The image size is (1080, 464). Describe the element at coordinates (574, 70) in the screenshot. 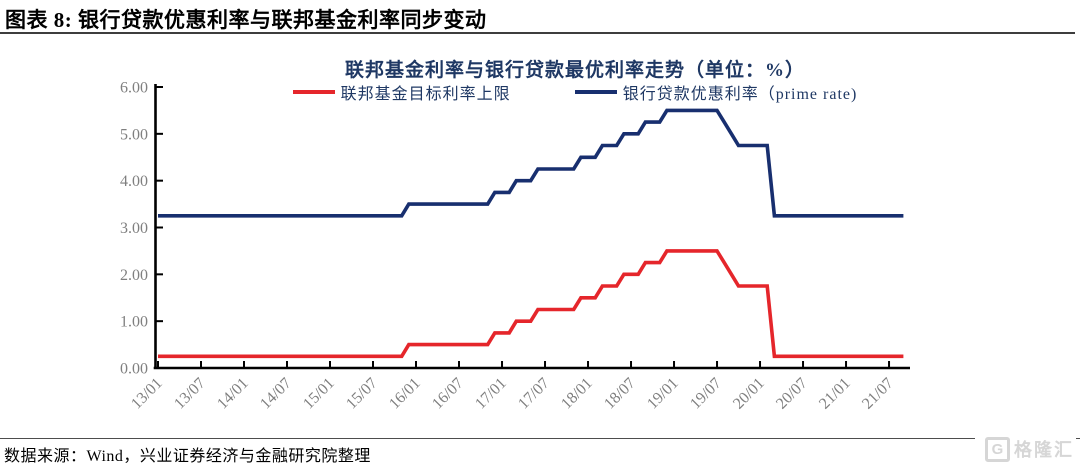

I see `chart-title: 联邦基金利率与银行贷款最优利率走势（单位：%）` at that location.